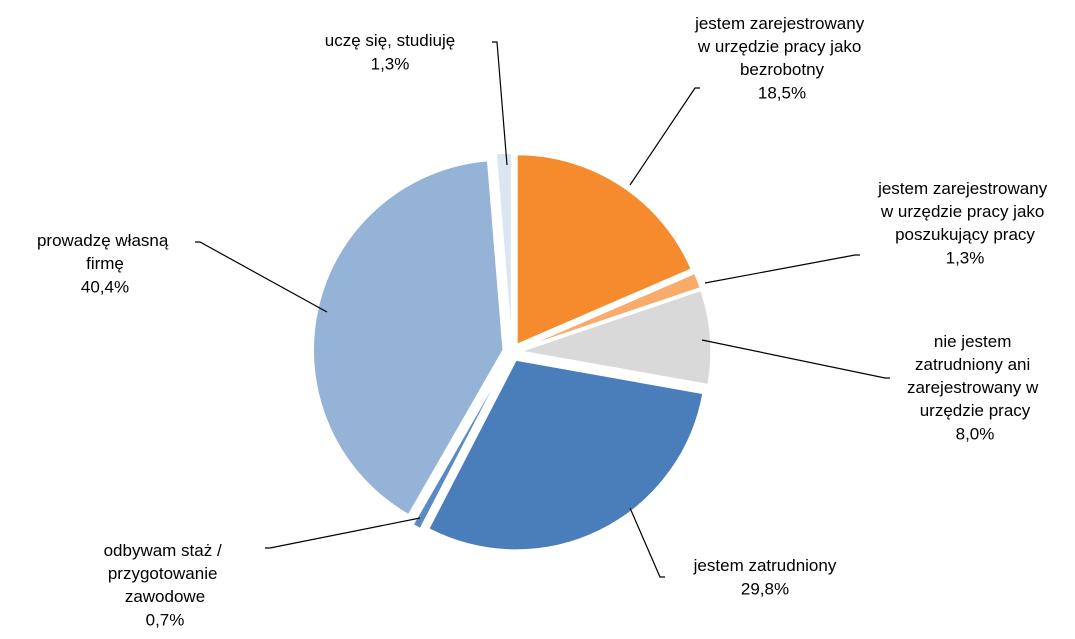  Describe the element at coordinates (105, 286) in the screenshot. I see `value-label: 40,4%` at that location.